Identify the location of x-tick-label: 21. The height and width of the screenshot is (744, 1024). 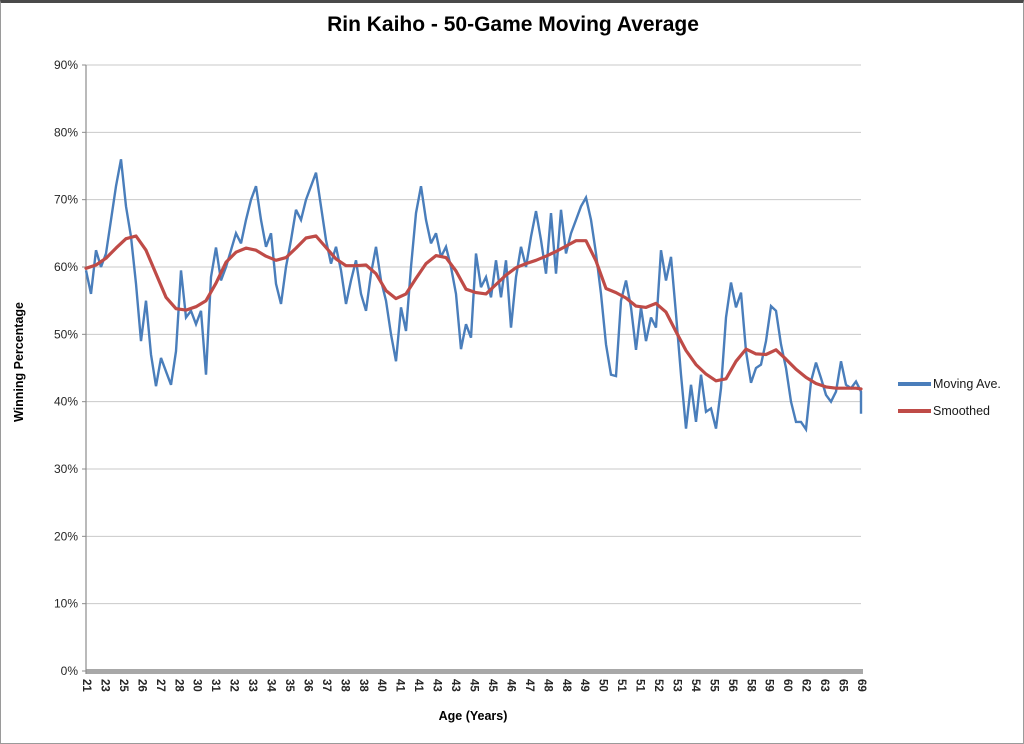
(86, 685).